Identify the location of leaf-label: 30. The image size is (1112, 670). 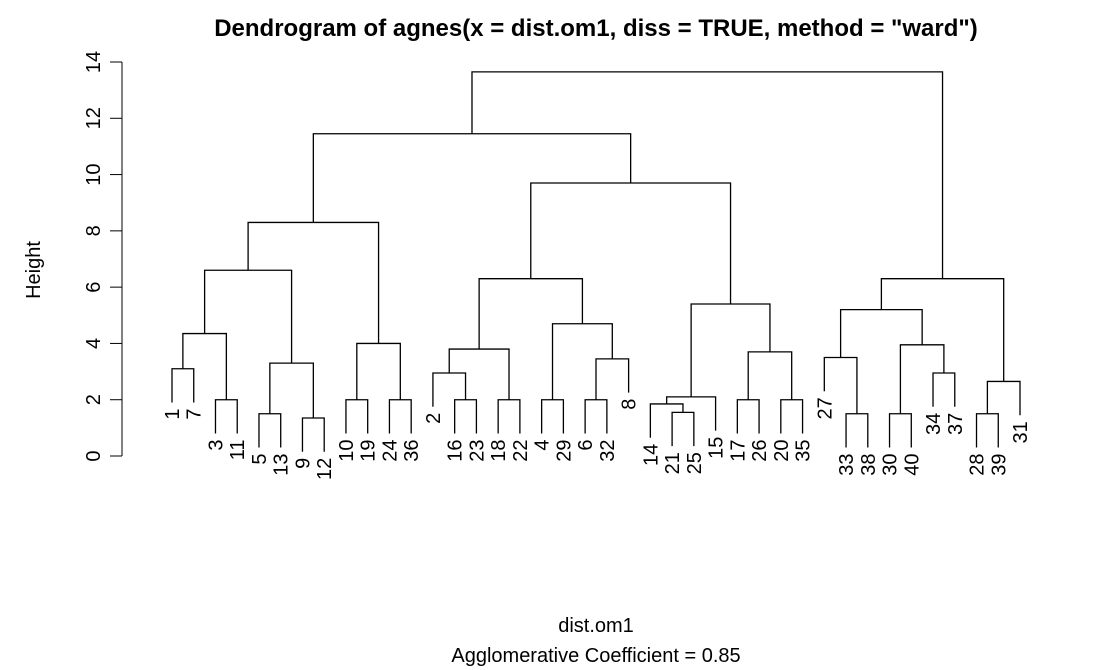
(891, 465).